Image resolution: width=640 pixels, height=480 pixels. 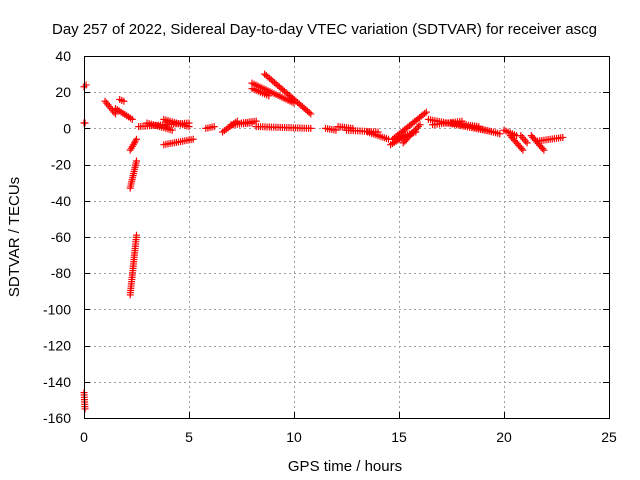 I want to click on y-tick-label: -40, so click(x=61, y=201).